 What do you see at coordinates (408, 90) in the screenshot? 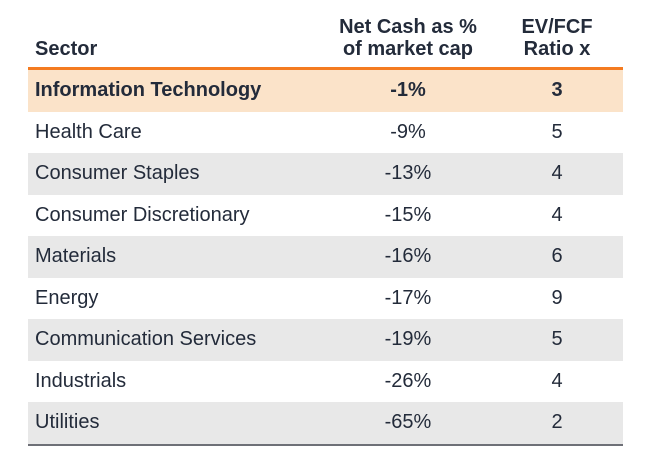
I see `net-cash-cell: -1%` at bounding box center [408, 90].